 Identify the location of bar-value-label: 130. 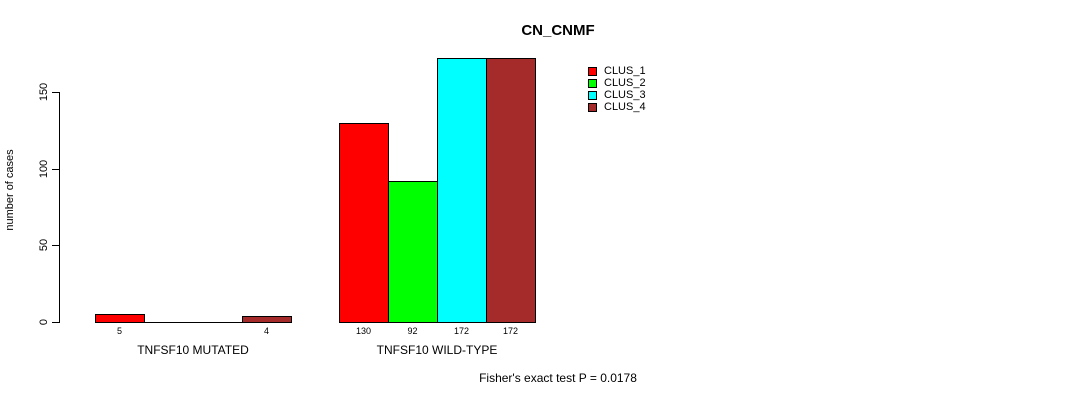
(363, 331).